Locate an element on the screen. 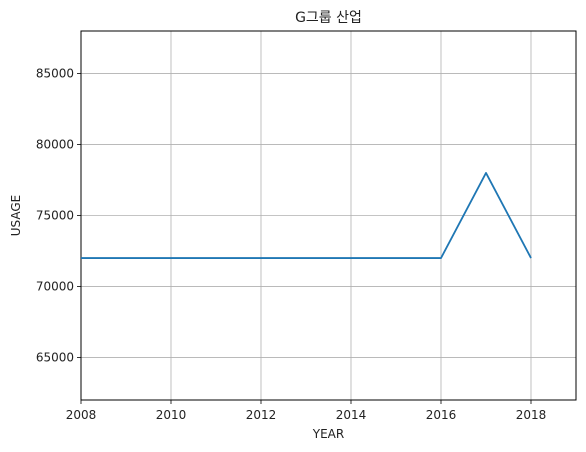 This screenshot has height=452, width=586. x-tick-label: 2018 is located at coordinates (531, 415).